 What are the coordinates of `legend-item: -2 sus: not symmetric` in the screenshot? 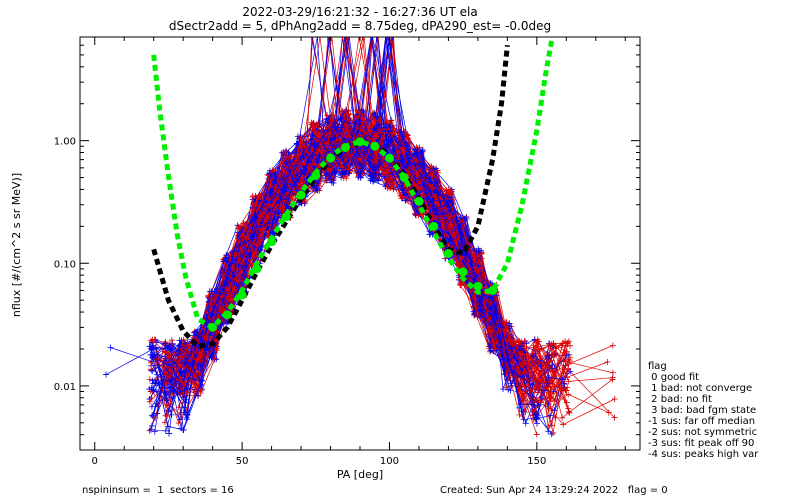 It's located at (702, 432).